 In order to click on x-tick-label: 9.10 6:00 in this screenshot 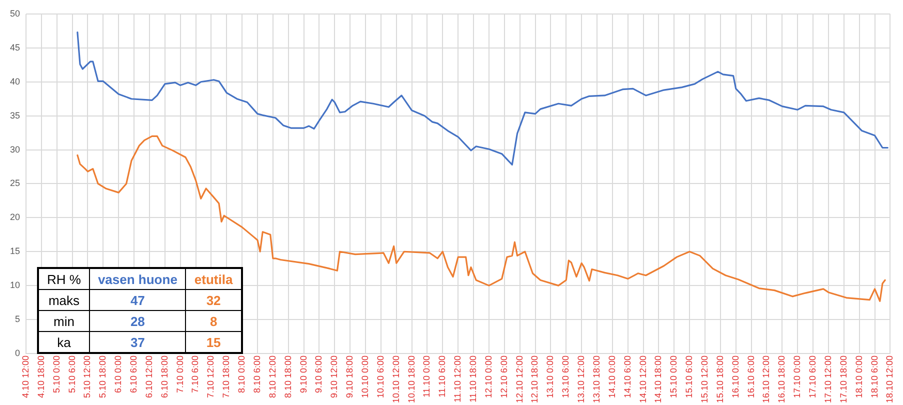, I will do `click(319, 374)`.